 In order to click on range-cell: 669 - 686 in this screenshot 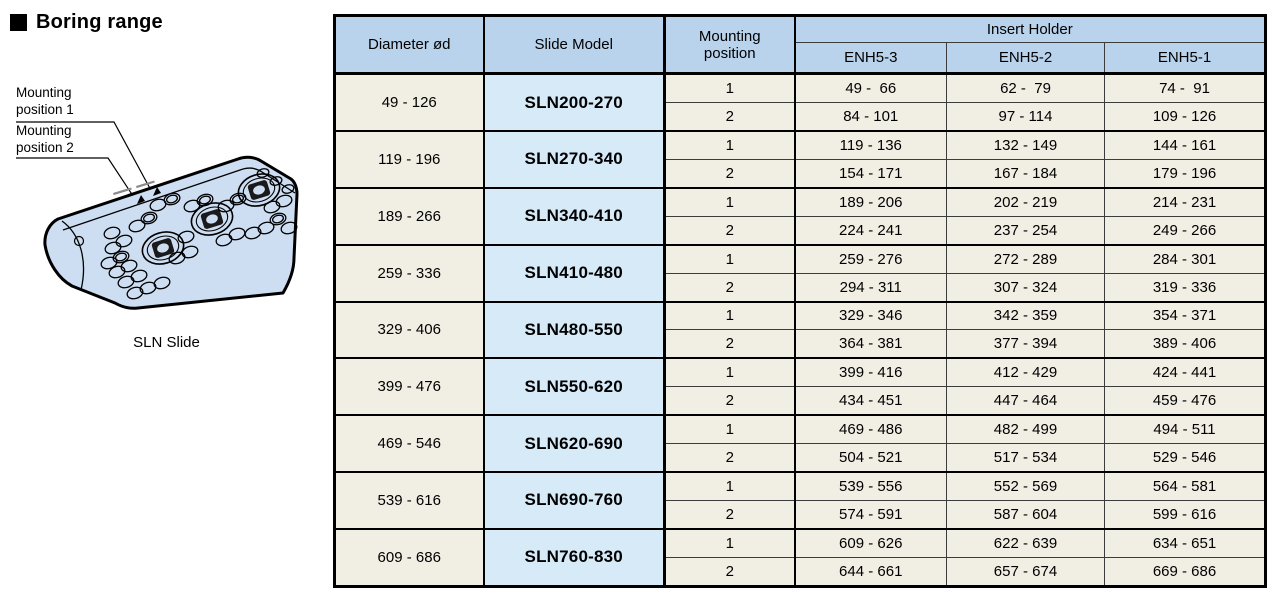, I will do `click(1185, 572)`.